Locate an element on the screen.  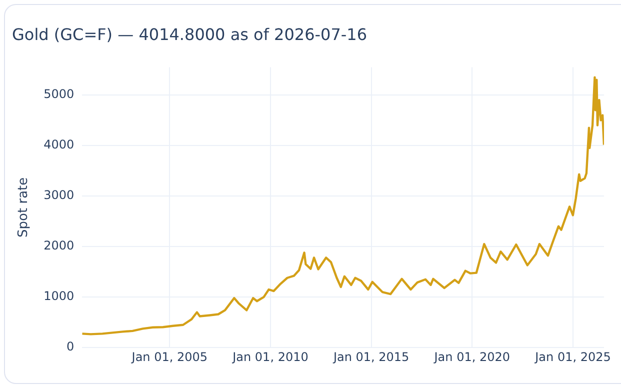
y-tick-label: 4000 is located at coordinates (59, 145).